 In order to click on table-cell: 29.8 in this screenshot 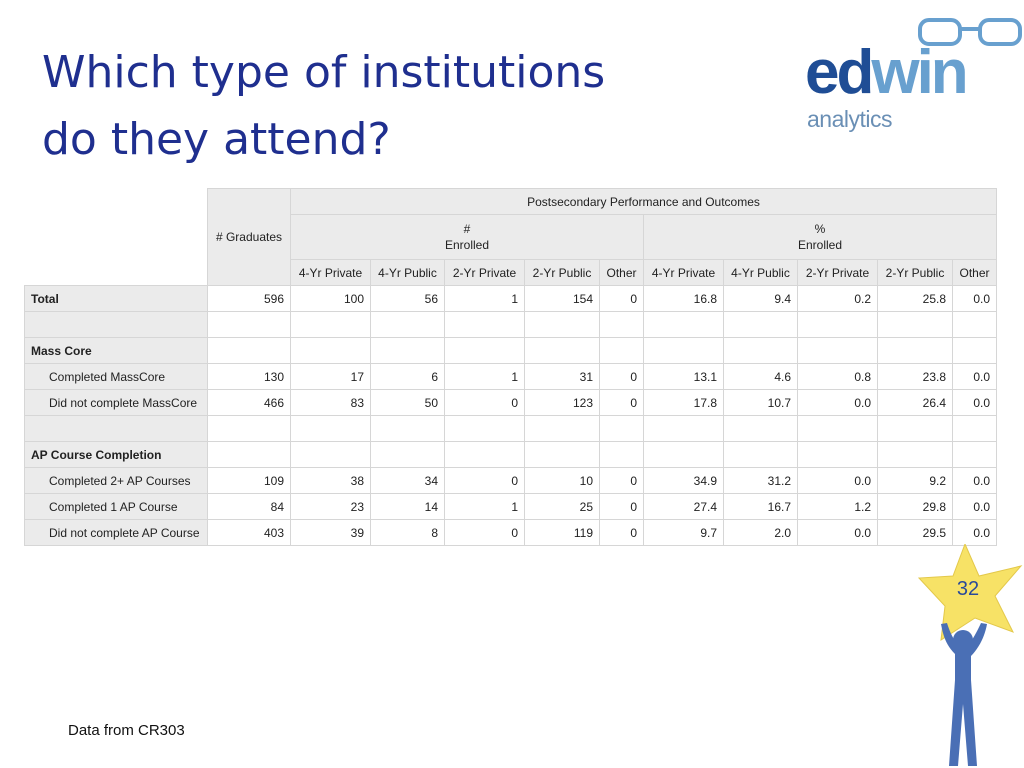, I will do `click(915, 506)`.